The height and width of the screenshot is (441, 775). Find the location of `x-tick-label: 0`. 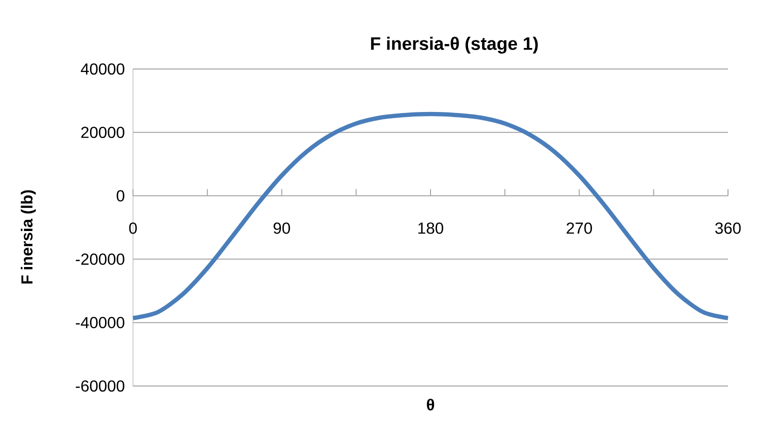

x-tick-label: 0 is located at coordinates (133, 228).